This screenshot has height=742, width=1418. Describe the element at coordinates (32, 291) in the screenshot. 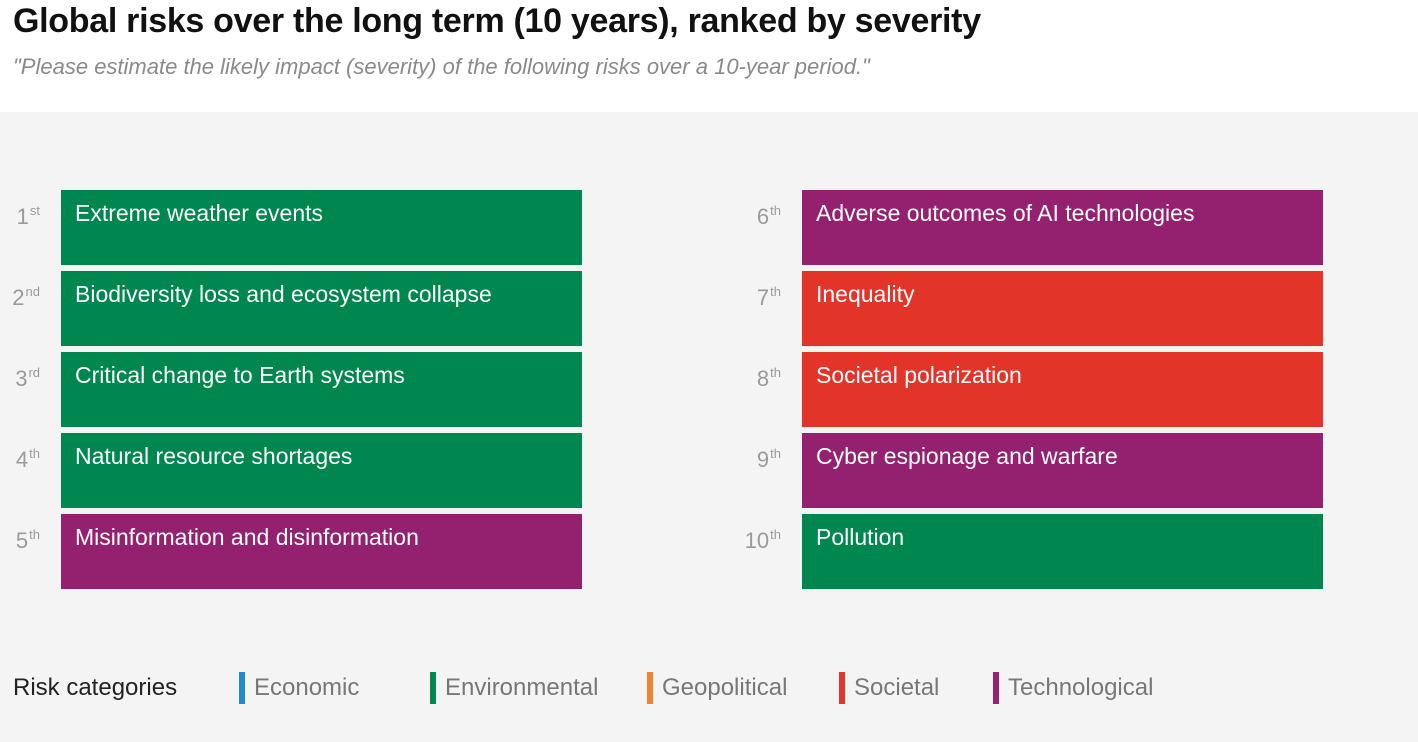

I see `rank-ordinal-suffix: nd` at that location.